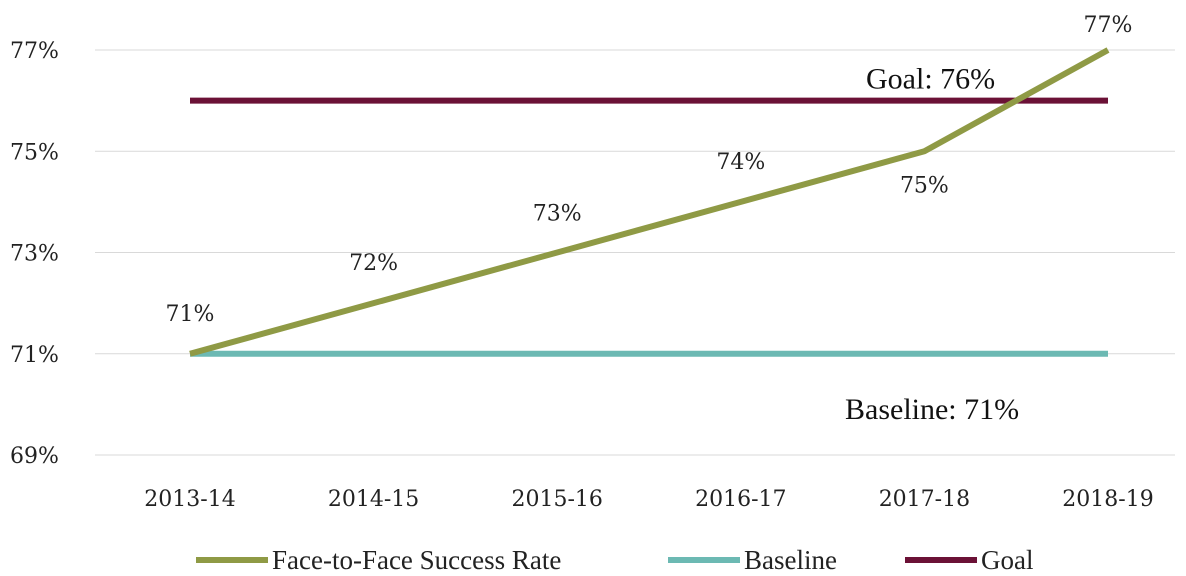  What do you see at coordinates (416, 560) in the screenshot?
I see `legend-label: Face-to-Face Success Rate` at bounding box center [416, 560].